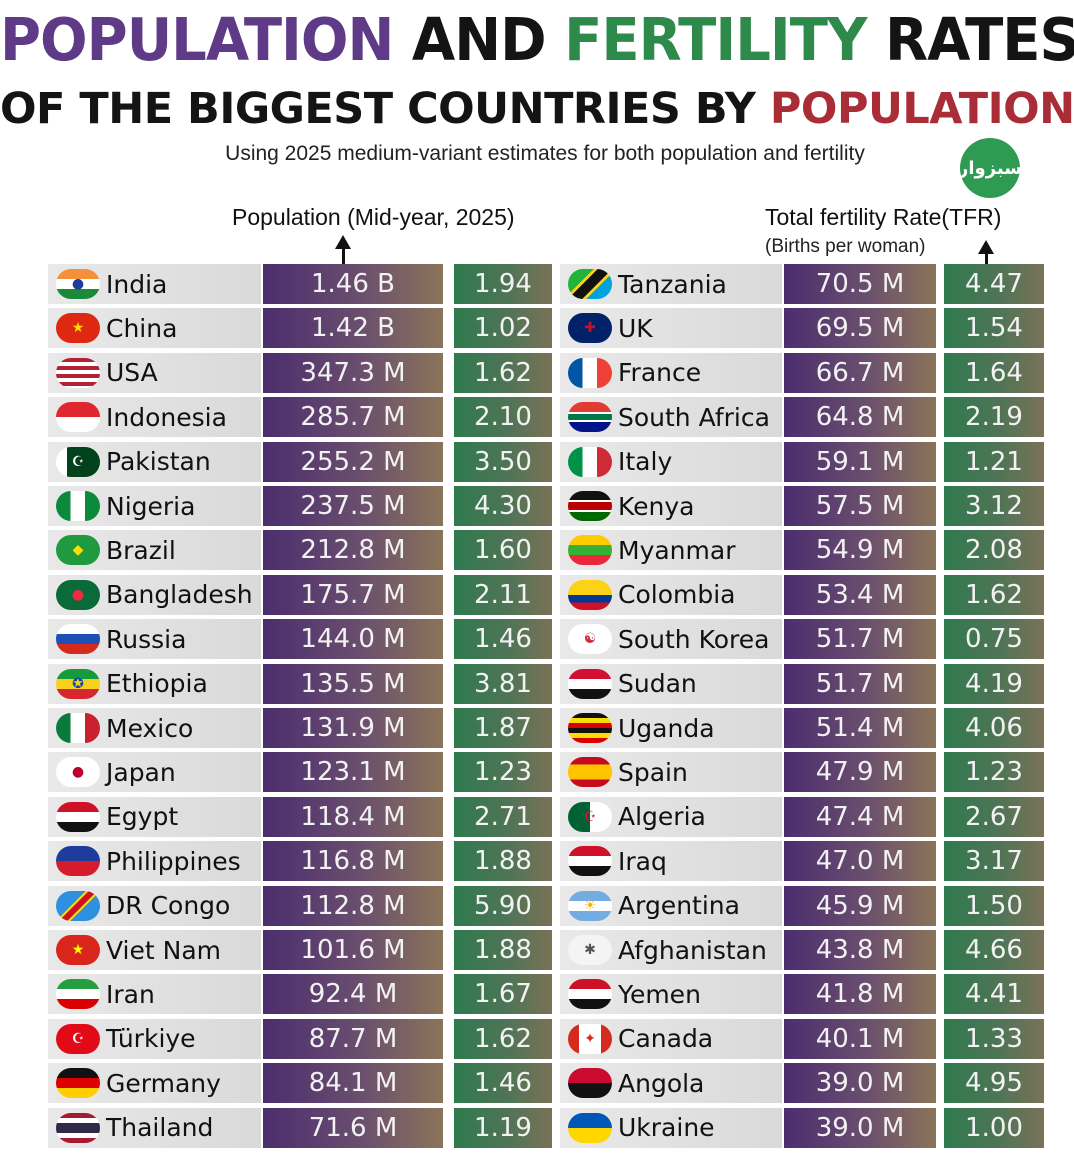 This screenshot has height=1164, width=1074. I want to click on country-name: Iraq, so click(642, 861).